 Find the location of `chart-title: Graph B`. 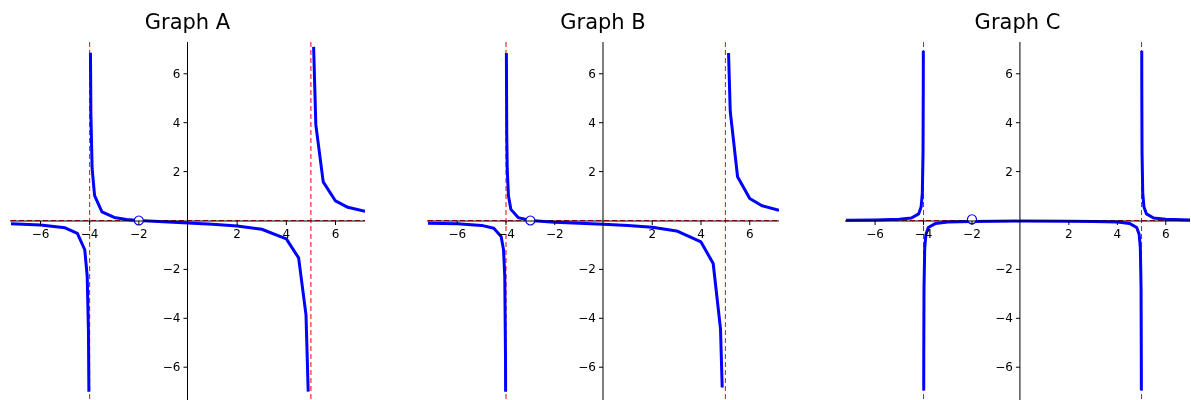

chart-title: Graph B is located at coordinates (603, 22).